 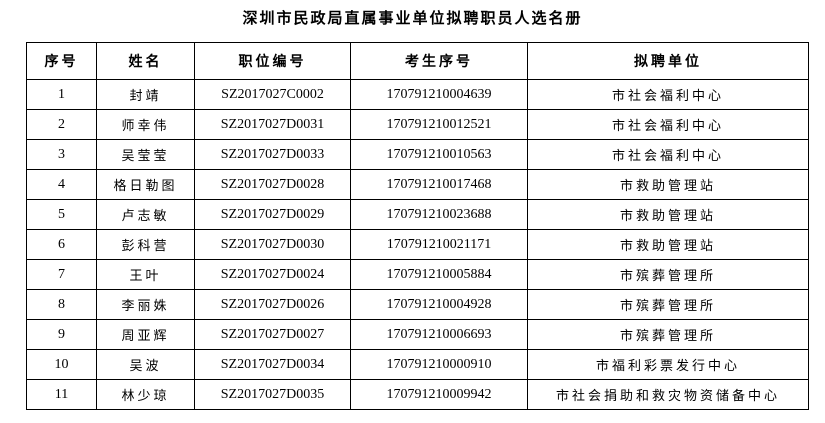 What do you see at coordinates (272, 214) in the screenshot?
I see `cell-position-code: SZ2017027D0029` at bounding box center [272, 214].